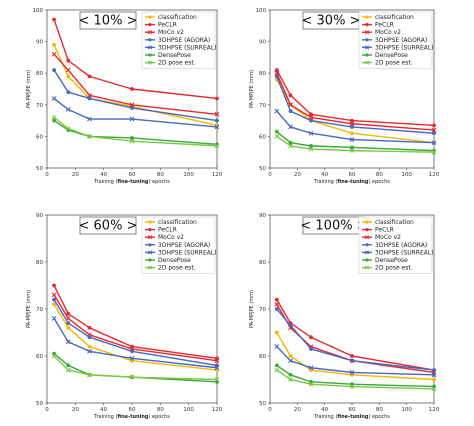 The width and height of the screenshot is (474, 426). Describe the element at coordinates (39, 169) in the screenshot. I see `y-tick-label: 50` at that location.